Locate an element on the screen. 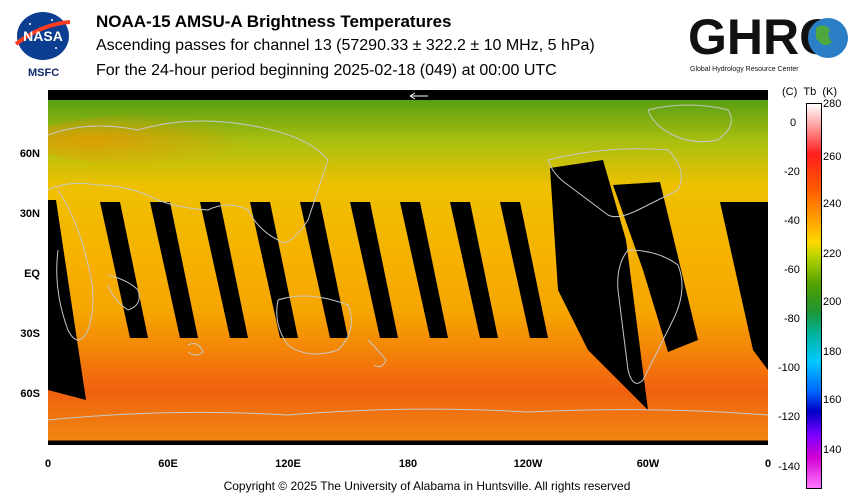 Image resolution: width=854 pixels, height=502 pixels. lon-label-120e: 120E is located at coordinates (288, 464).